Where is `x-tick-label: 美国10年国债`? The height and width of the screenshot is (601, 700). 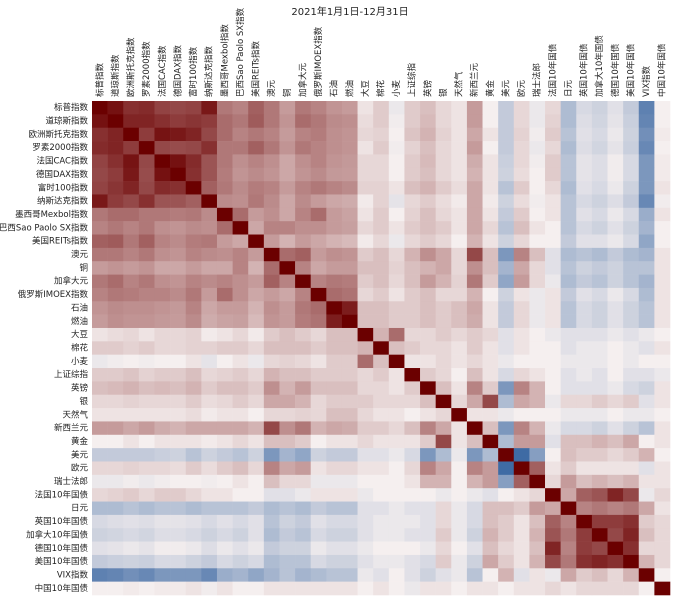
x-tick-label: 美国10年国债 is located at coordinates (630, 70).